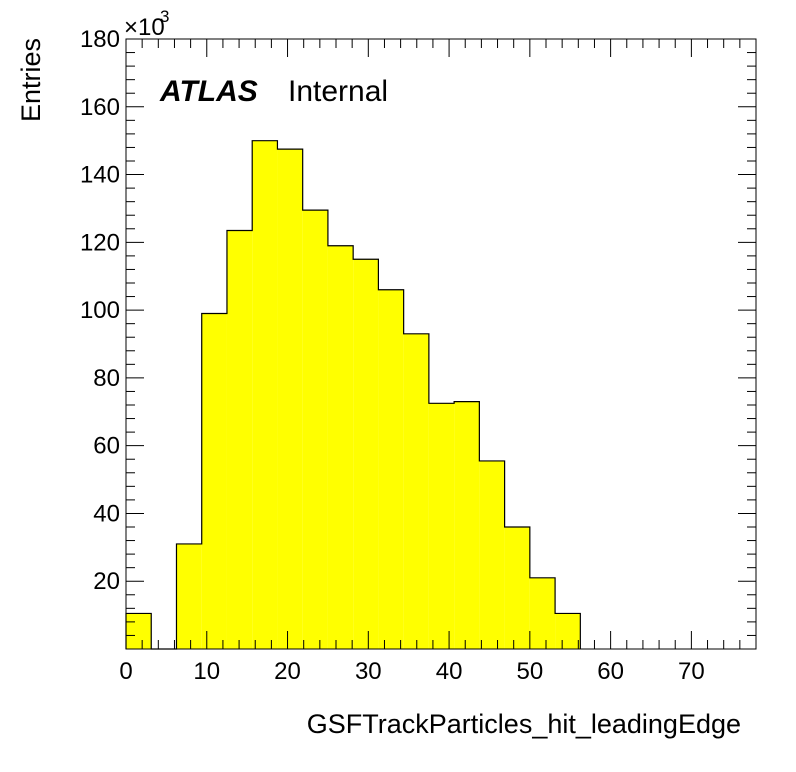  What do you see at coordinates (106, 446) in the screenshot?
I see `y-tick-label: 60` at bounding box center [106, 446].